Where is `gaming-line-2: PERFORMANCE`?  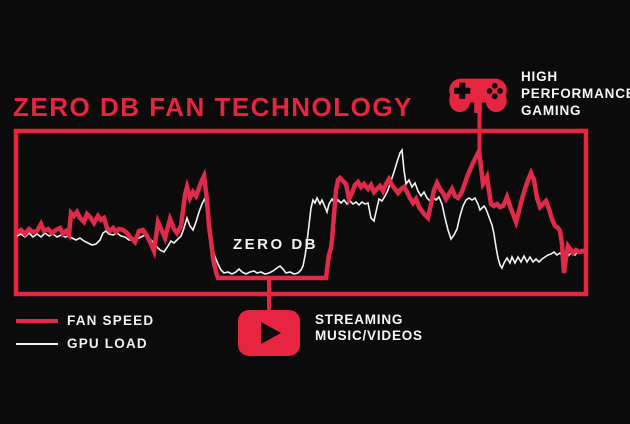 gaming-line-2: PERFORMANCE is located at coordinates (575, 93).